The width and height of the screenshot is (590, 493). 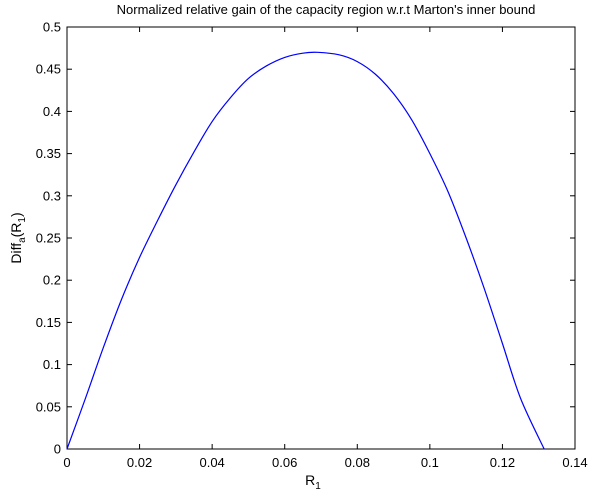 I want to click on x-tick-label: 0.08, so click(x=357, y=462).